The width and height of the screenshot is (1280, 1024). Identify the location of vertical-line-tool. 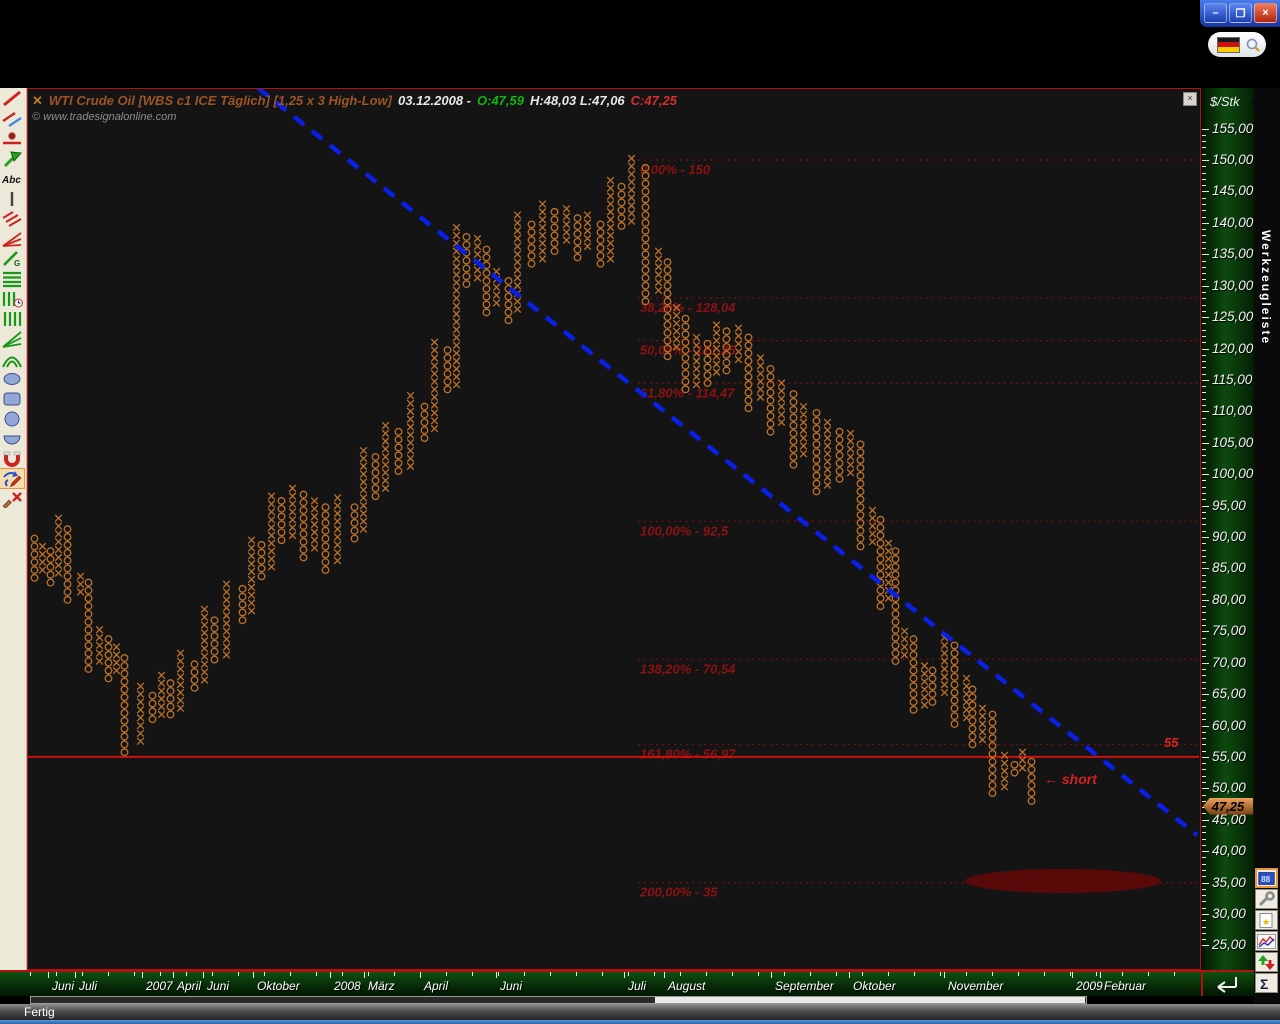
(12, 198).